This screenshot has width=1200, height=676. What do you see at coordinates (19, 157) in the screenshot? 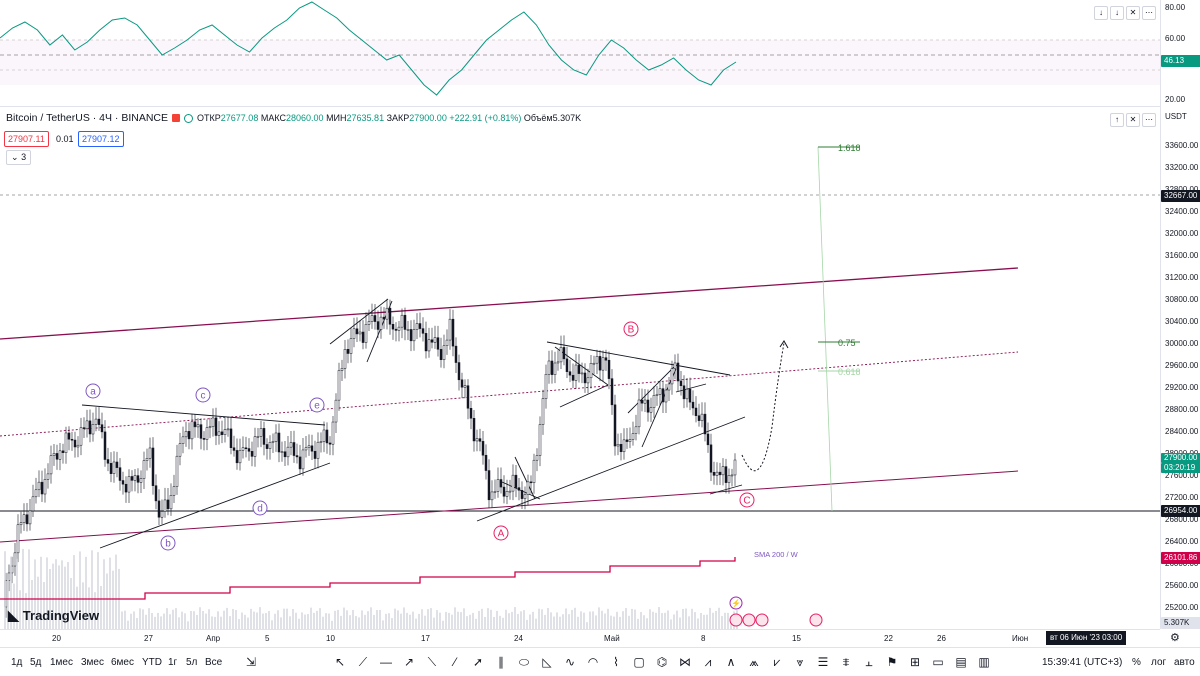
I see `indicators-toggle: ⌄ 3` at bounding box center [19, 157].